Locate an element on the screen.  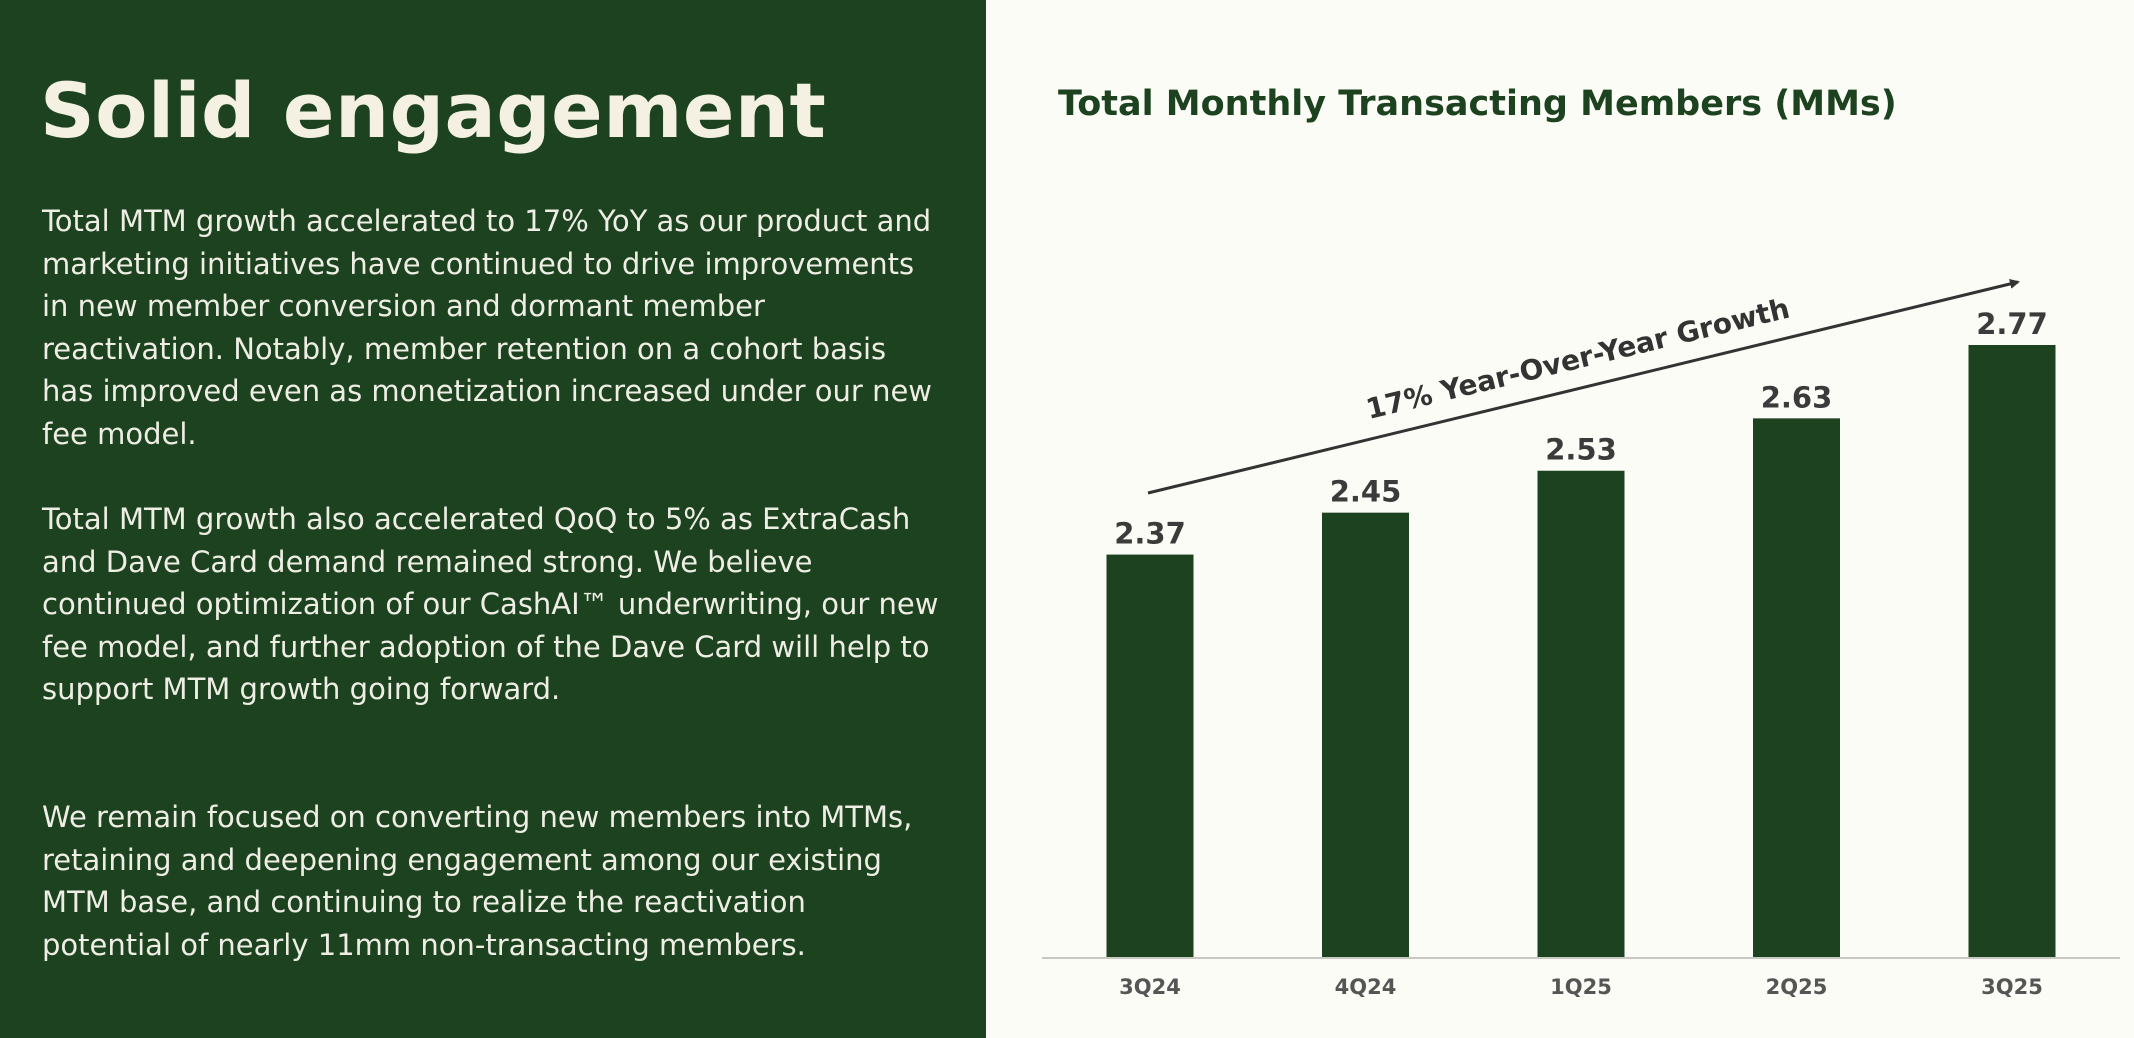
data-label-1q25: 2.53 is located at coordinates (1581, 450).